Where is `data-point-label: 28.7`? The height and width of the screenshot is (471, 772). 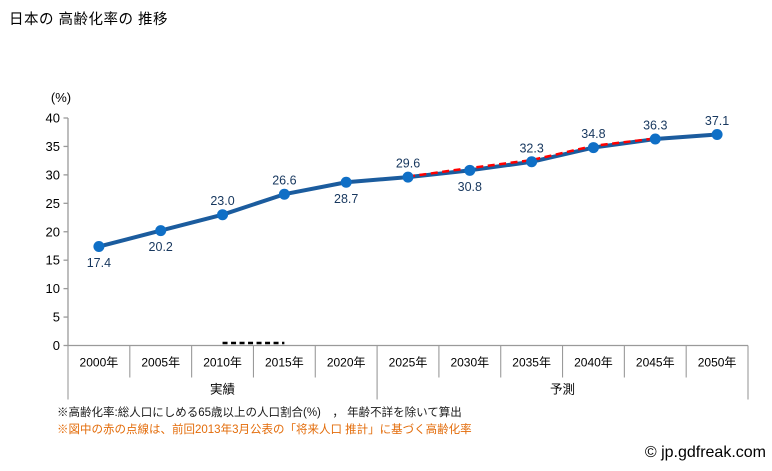 data-point-label: 28.7 is located at coordinates (346, 199).